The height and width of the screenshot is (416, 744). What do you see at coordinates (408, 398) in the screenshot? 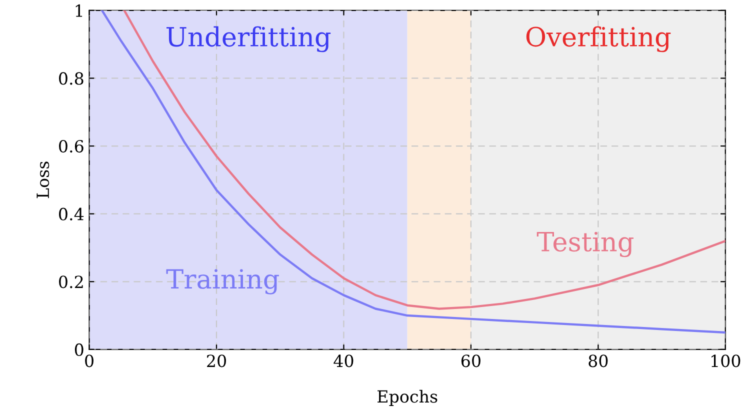
I see `x-axis-title: Epochs` at bounding box center [408, 398].